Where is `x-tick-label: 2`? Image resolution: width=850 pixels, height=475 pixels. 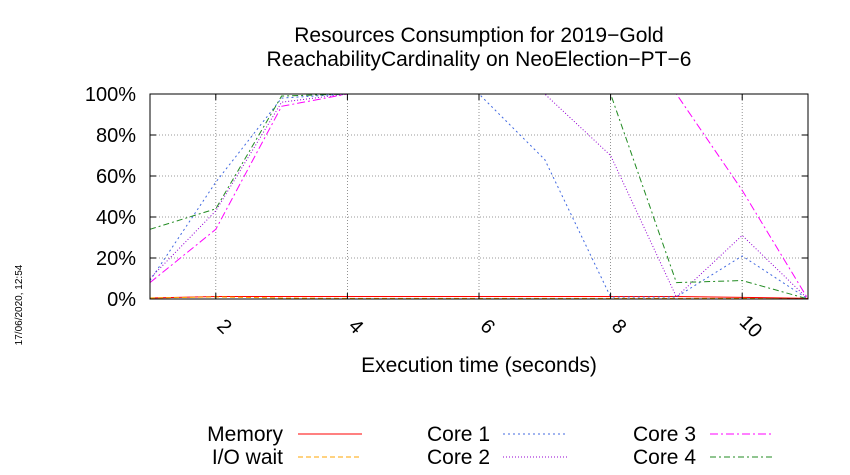
x-tick-label: 2 is located at coordinates (223, 326).